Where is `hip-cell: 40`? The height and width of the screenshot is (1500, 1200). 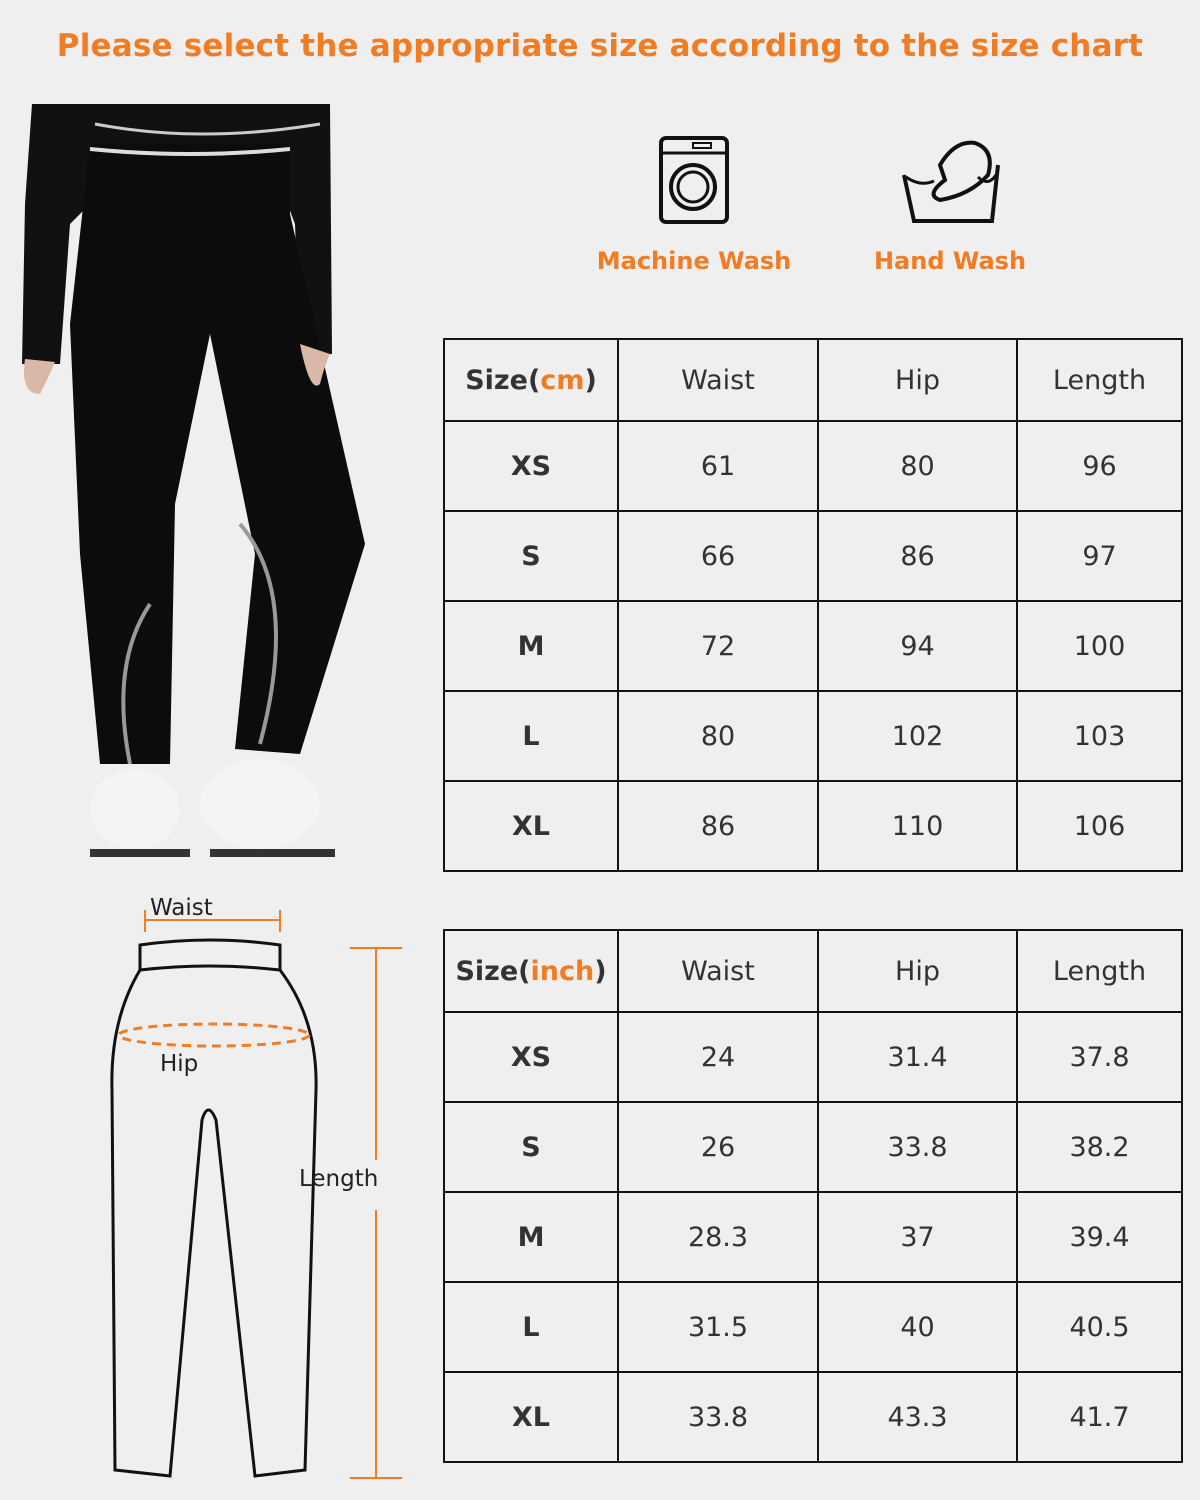 hip-cell: 40 is located at coordinates (917, 1327).